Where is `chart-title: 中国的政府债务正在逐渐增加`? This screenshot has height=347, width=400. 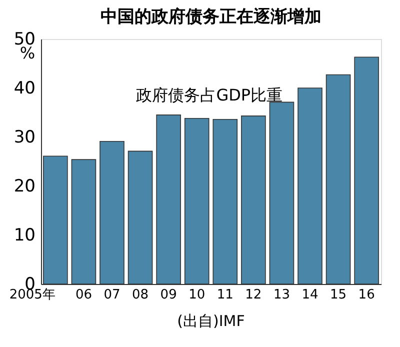 chart-title: 中国的政府债务正在逐渐增加 is located at coordinates (211, 17).